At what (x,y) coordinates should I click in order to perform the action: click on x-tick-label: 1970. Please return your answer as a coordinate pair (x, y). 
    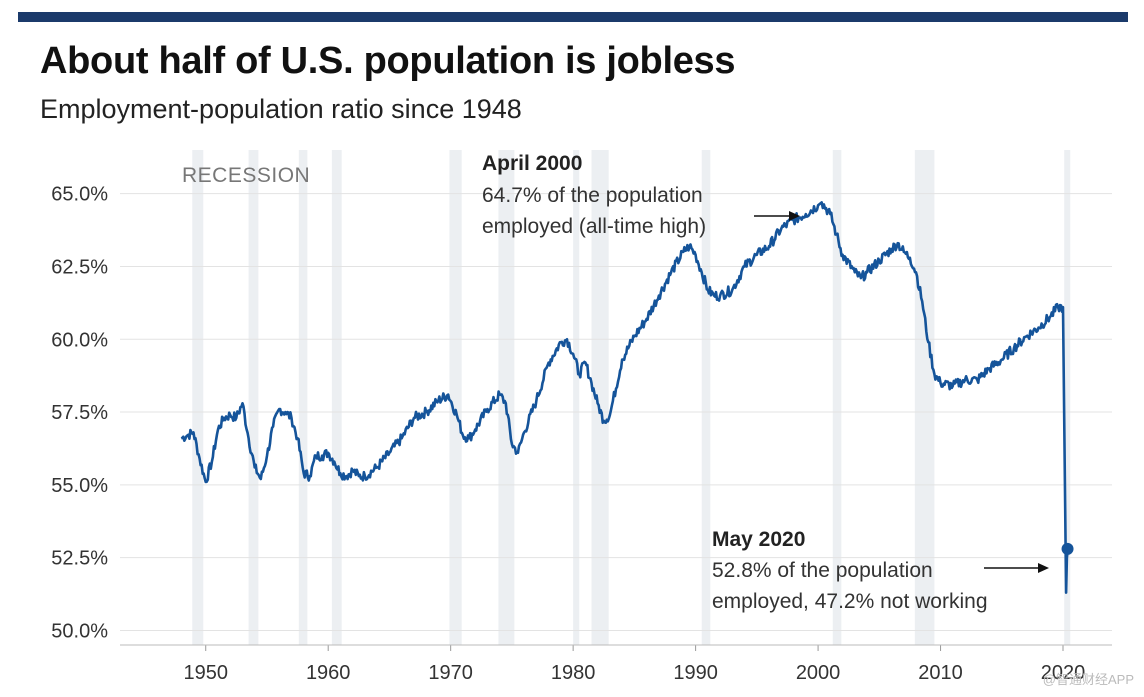
    Looking at the image, I should click on (450, 673).